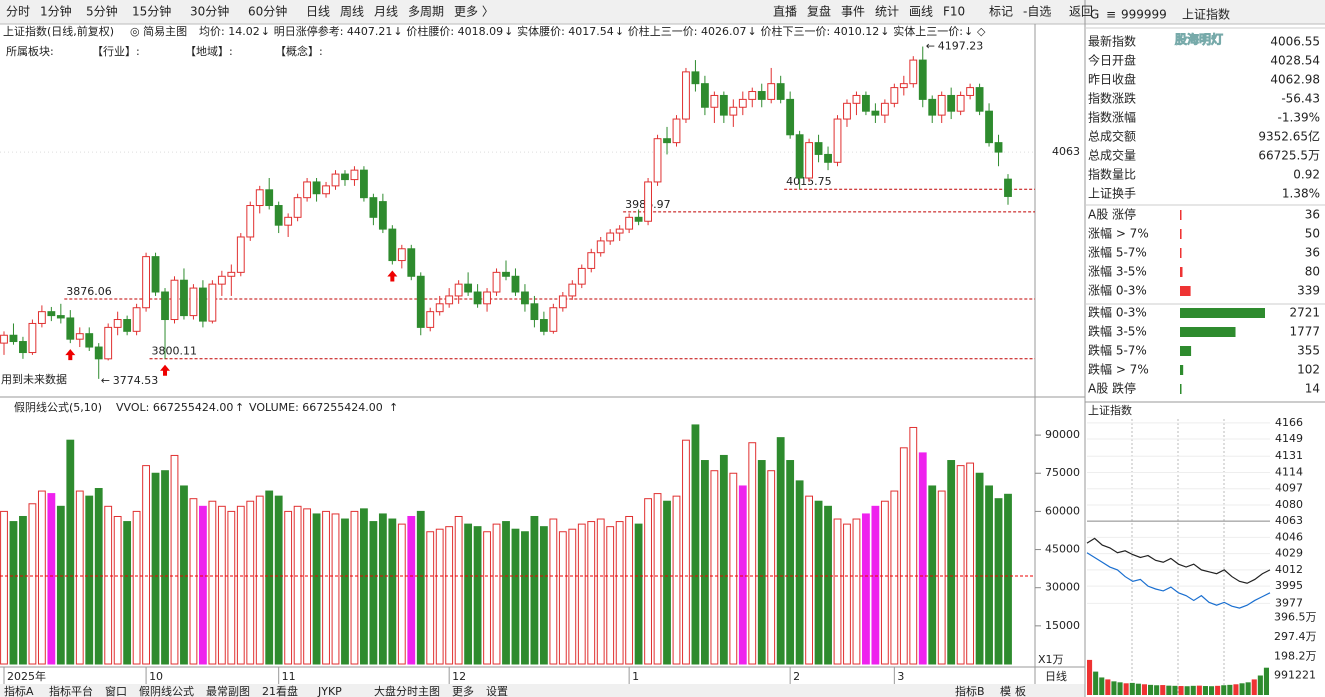 Image resolution: width=1325 pixels, height=697 pixels. Describe the element at coordinates (209, 11) in the screenshot. I see `toolbar-button: 30分钟` at that location.